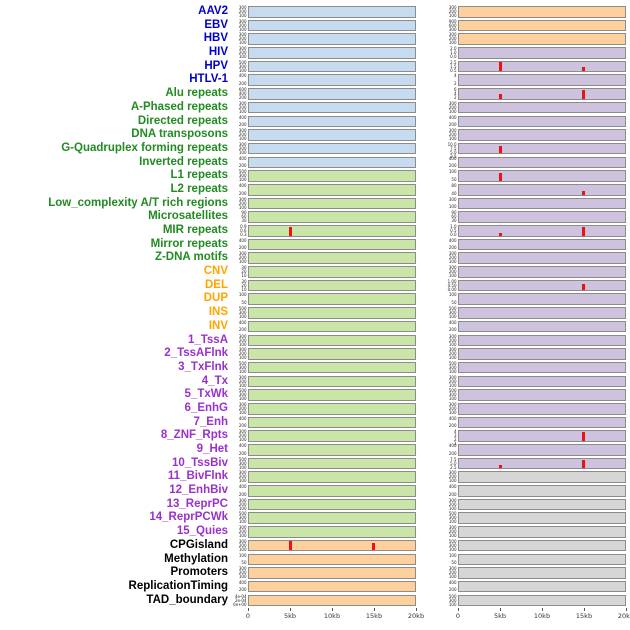 This screenshot has height=630, width=630. Describe the element at coordinates (374, 616) in the screenshot. I see `x-tick-label: 15kb` at that location.